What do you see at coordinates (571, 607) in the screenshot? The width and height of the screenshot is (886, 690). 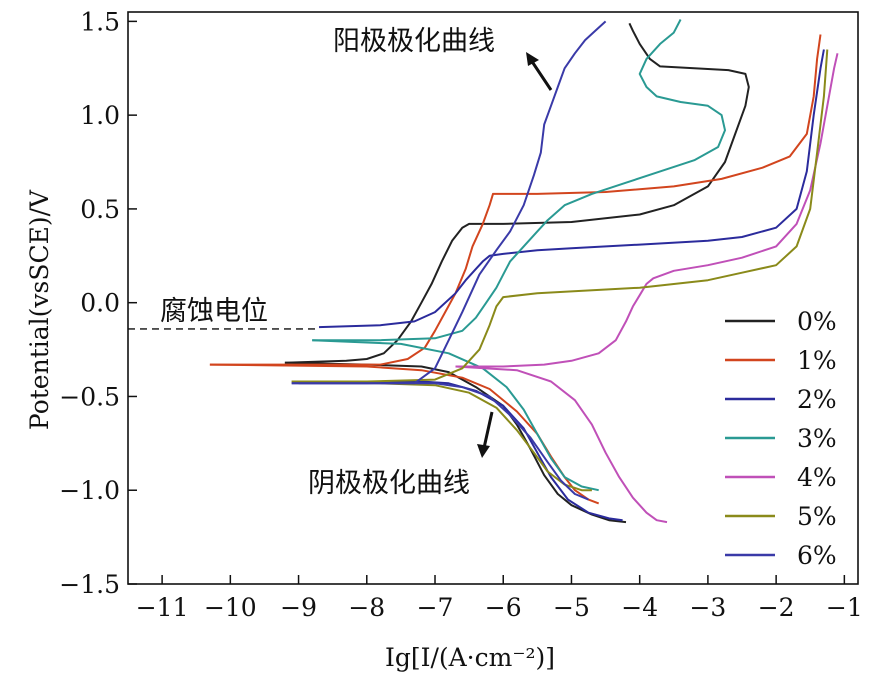 I see `x-tick-label: −5` at bounding box center [571, 607].